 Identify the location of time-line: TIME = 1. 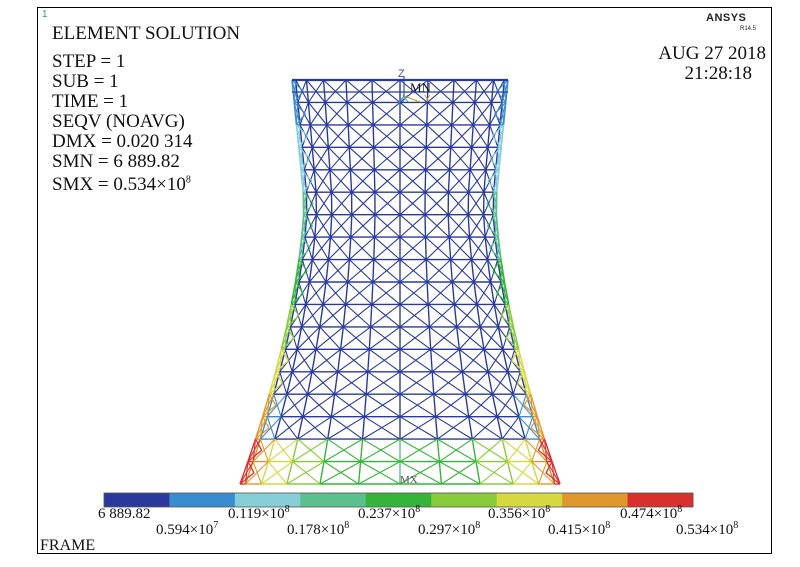
(90, 101).